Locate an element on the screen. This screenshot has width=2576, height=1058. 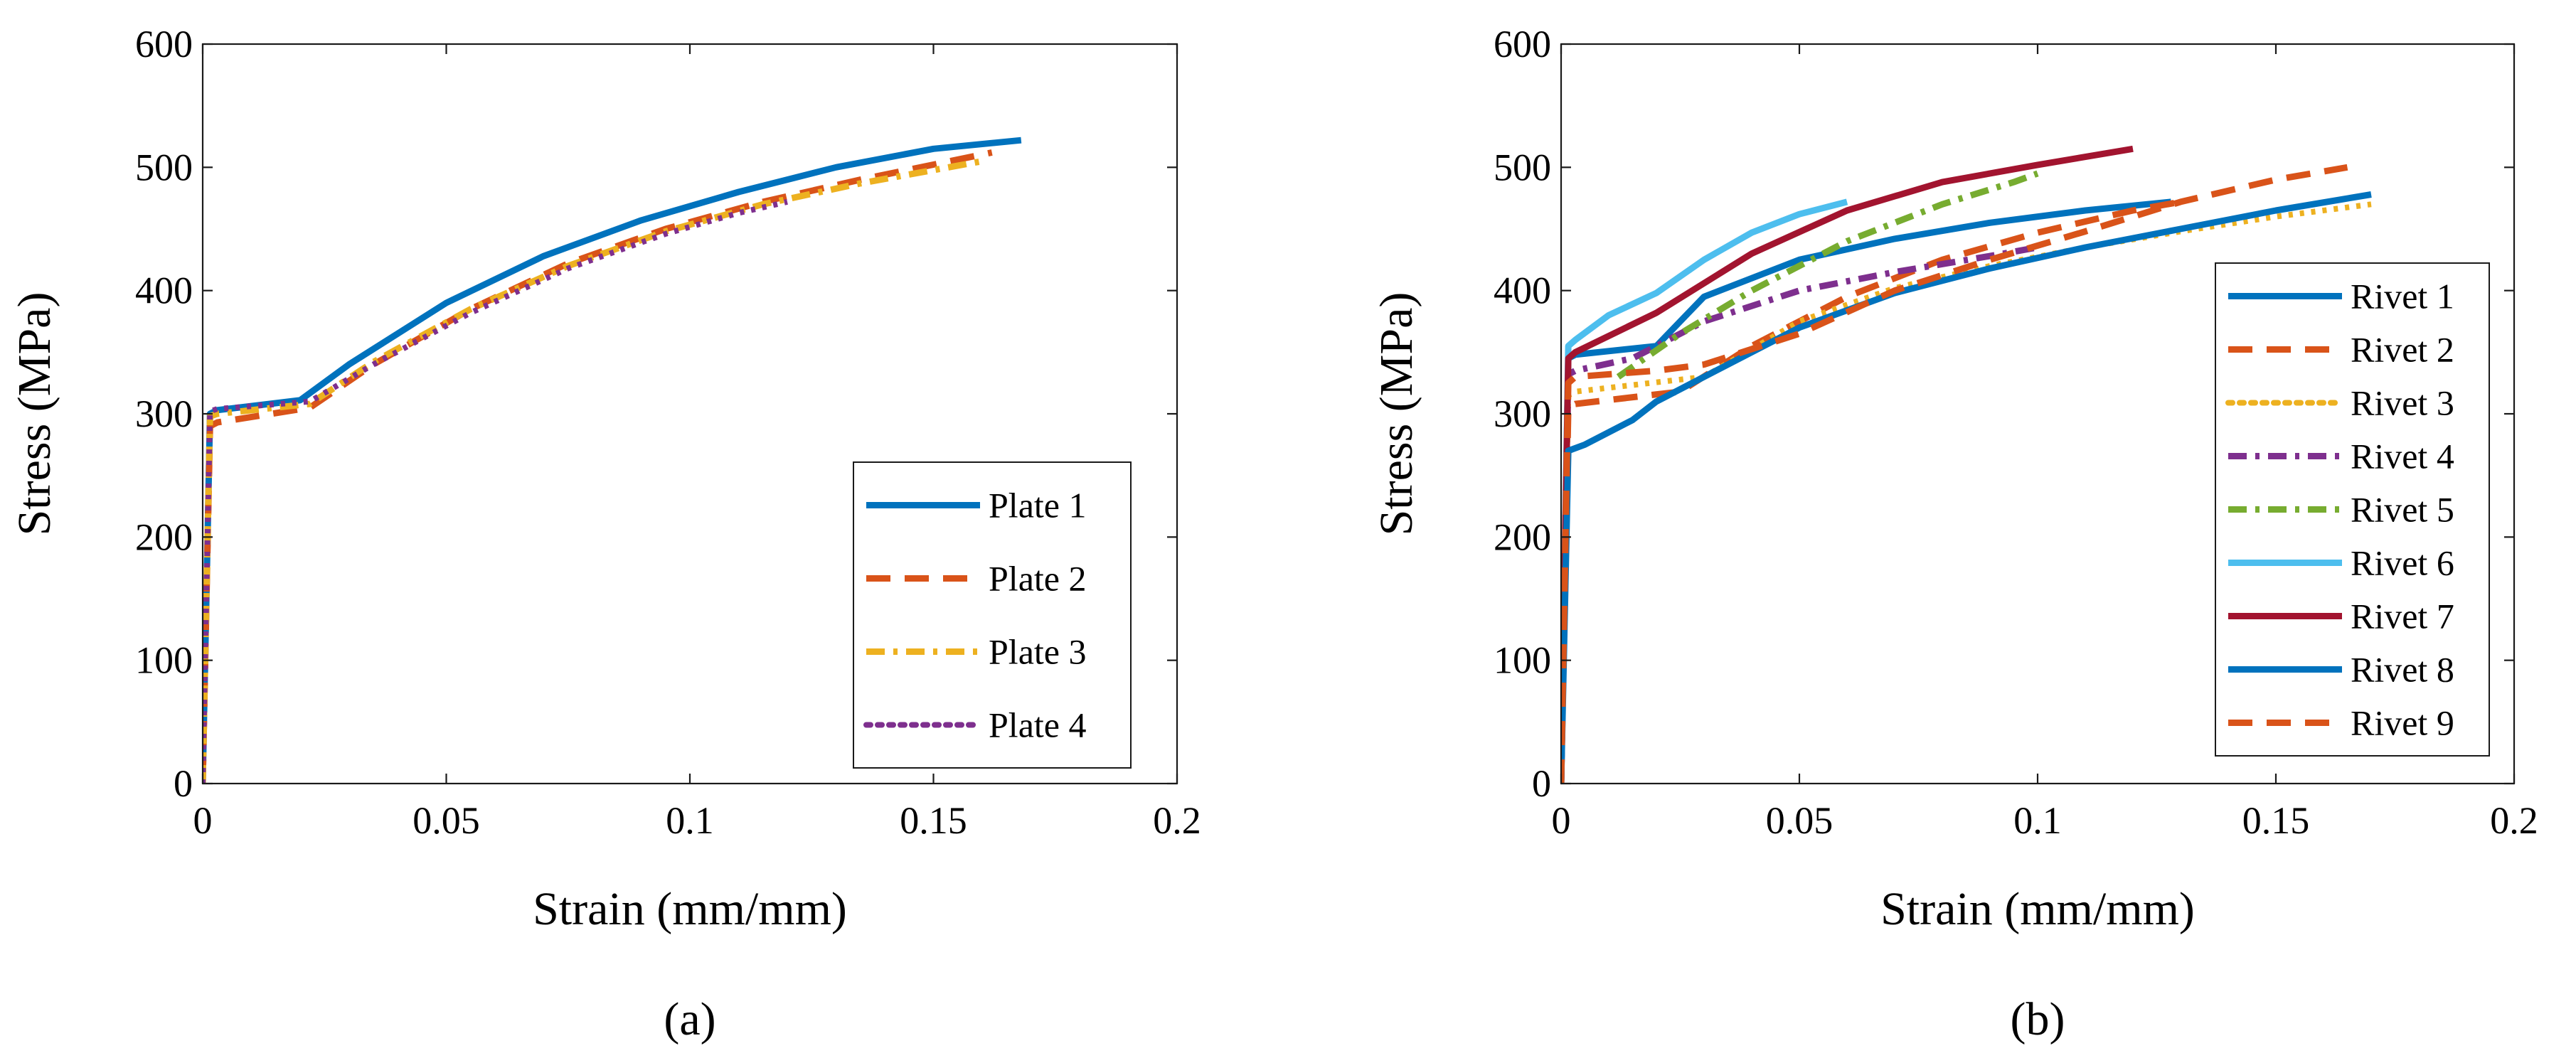
chart-b-ytick-label: 100 is located at coordinates (1522, 661).